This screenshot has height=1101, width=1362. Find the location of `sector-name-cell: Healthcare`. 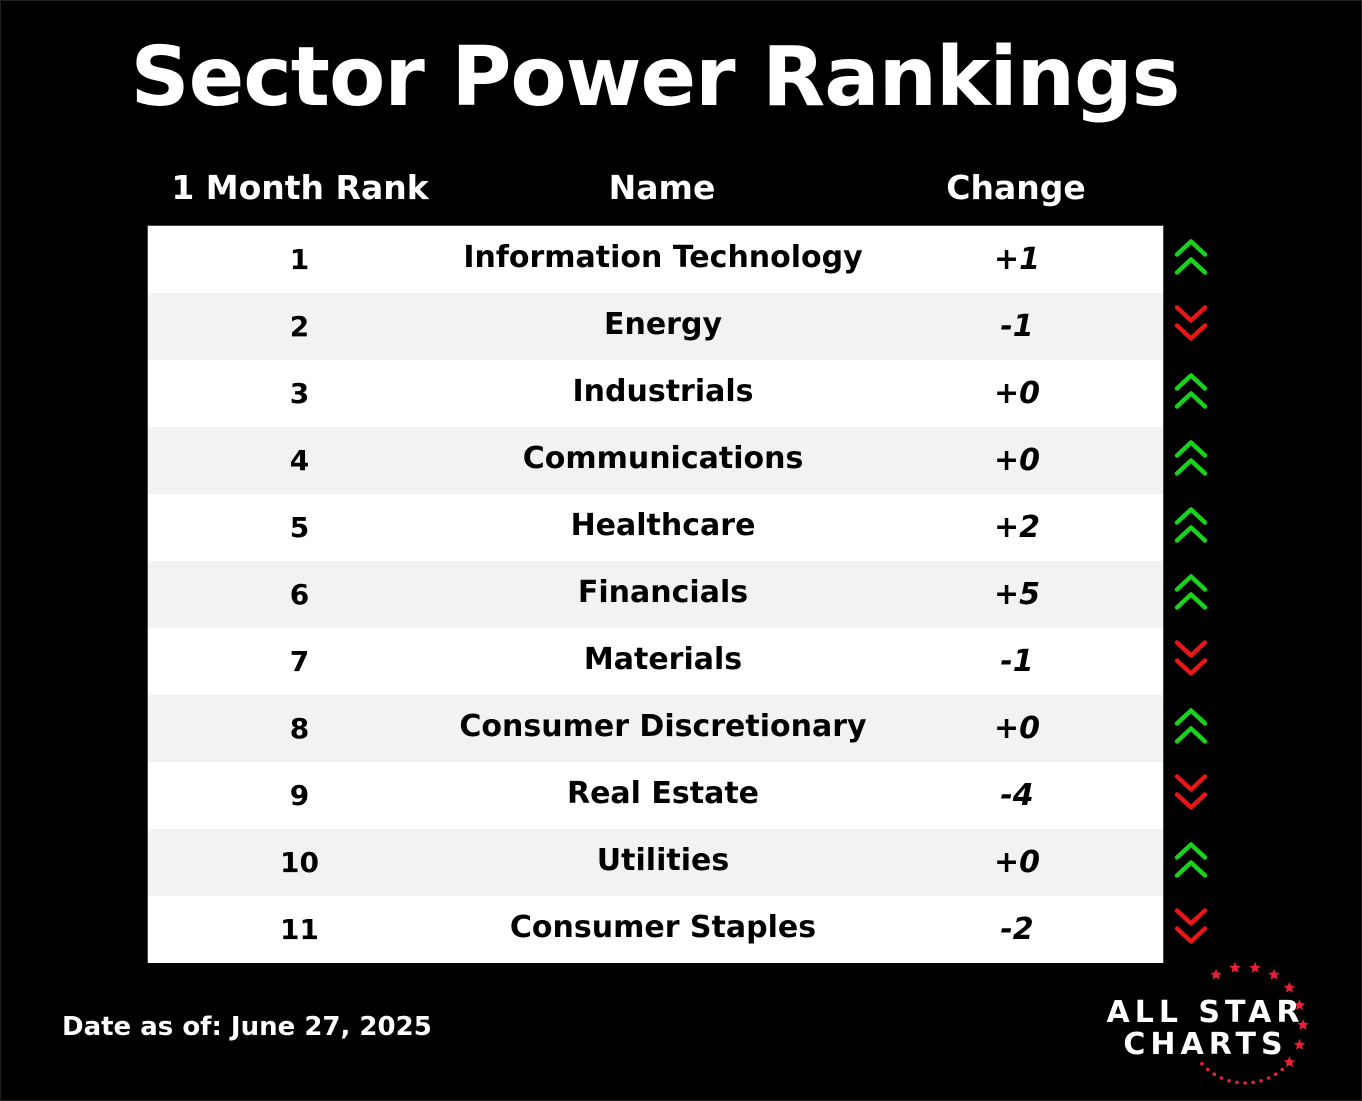

sector-name-cell: Healthcare is located at coordinates (663, 525).